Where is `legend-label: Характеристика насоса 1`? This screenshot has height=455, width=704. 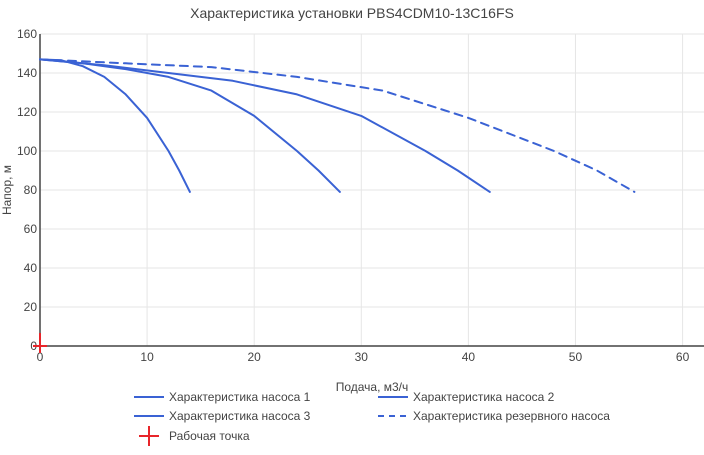
legend-label: Характеристика насоса 1 is located at coordinates (240, 397).